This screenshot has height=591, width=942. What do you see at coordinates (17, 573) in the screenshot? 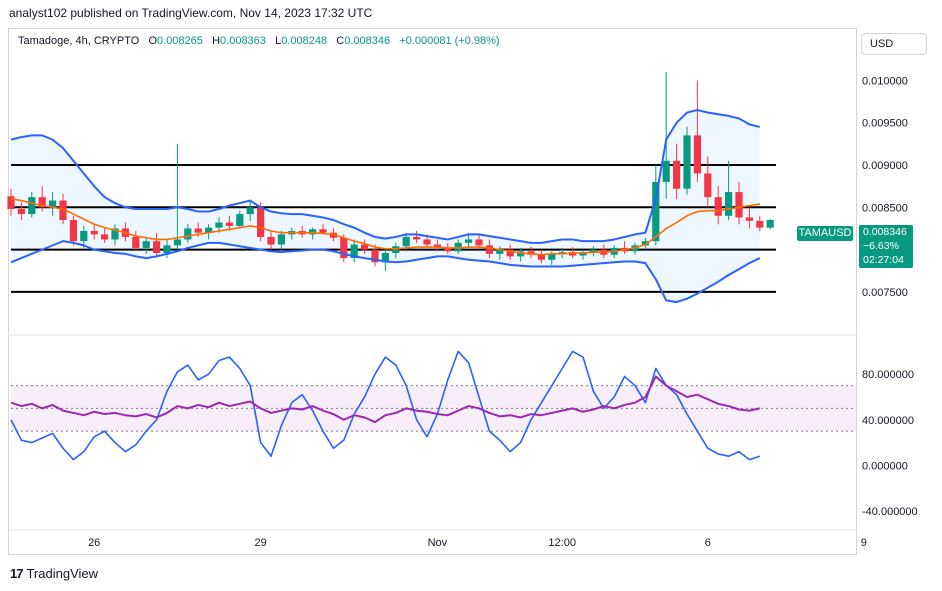
I see `tradingview-logo-icon: 17` at bounding box center [17, 573].